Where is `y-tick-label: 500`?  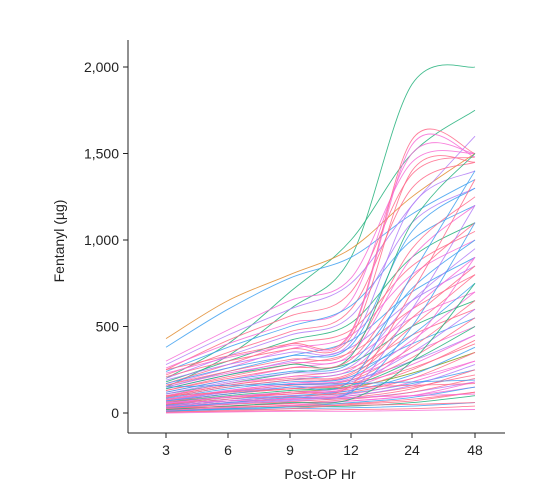
y-tick-label: 500 is located at coordinates (108, 327).